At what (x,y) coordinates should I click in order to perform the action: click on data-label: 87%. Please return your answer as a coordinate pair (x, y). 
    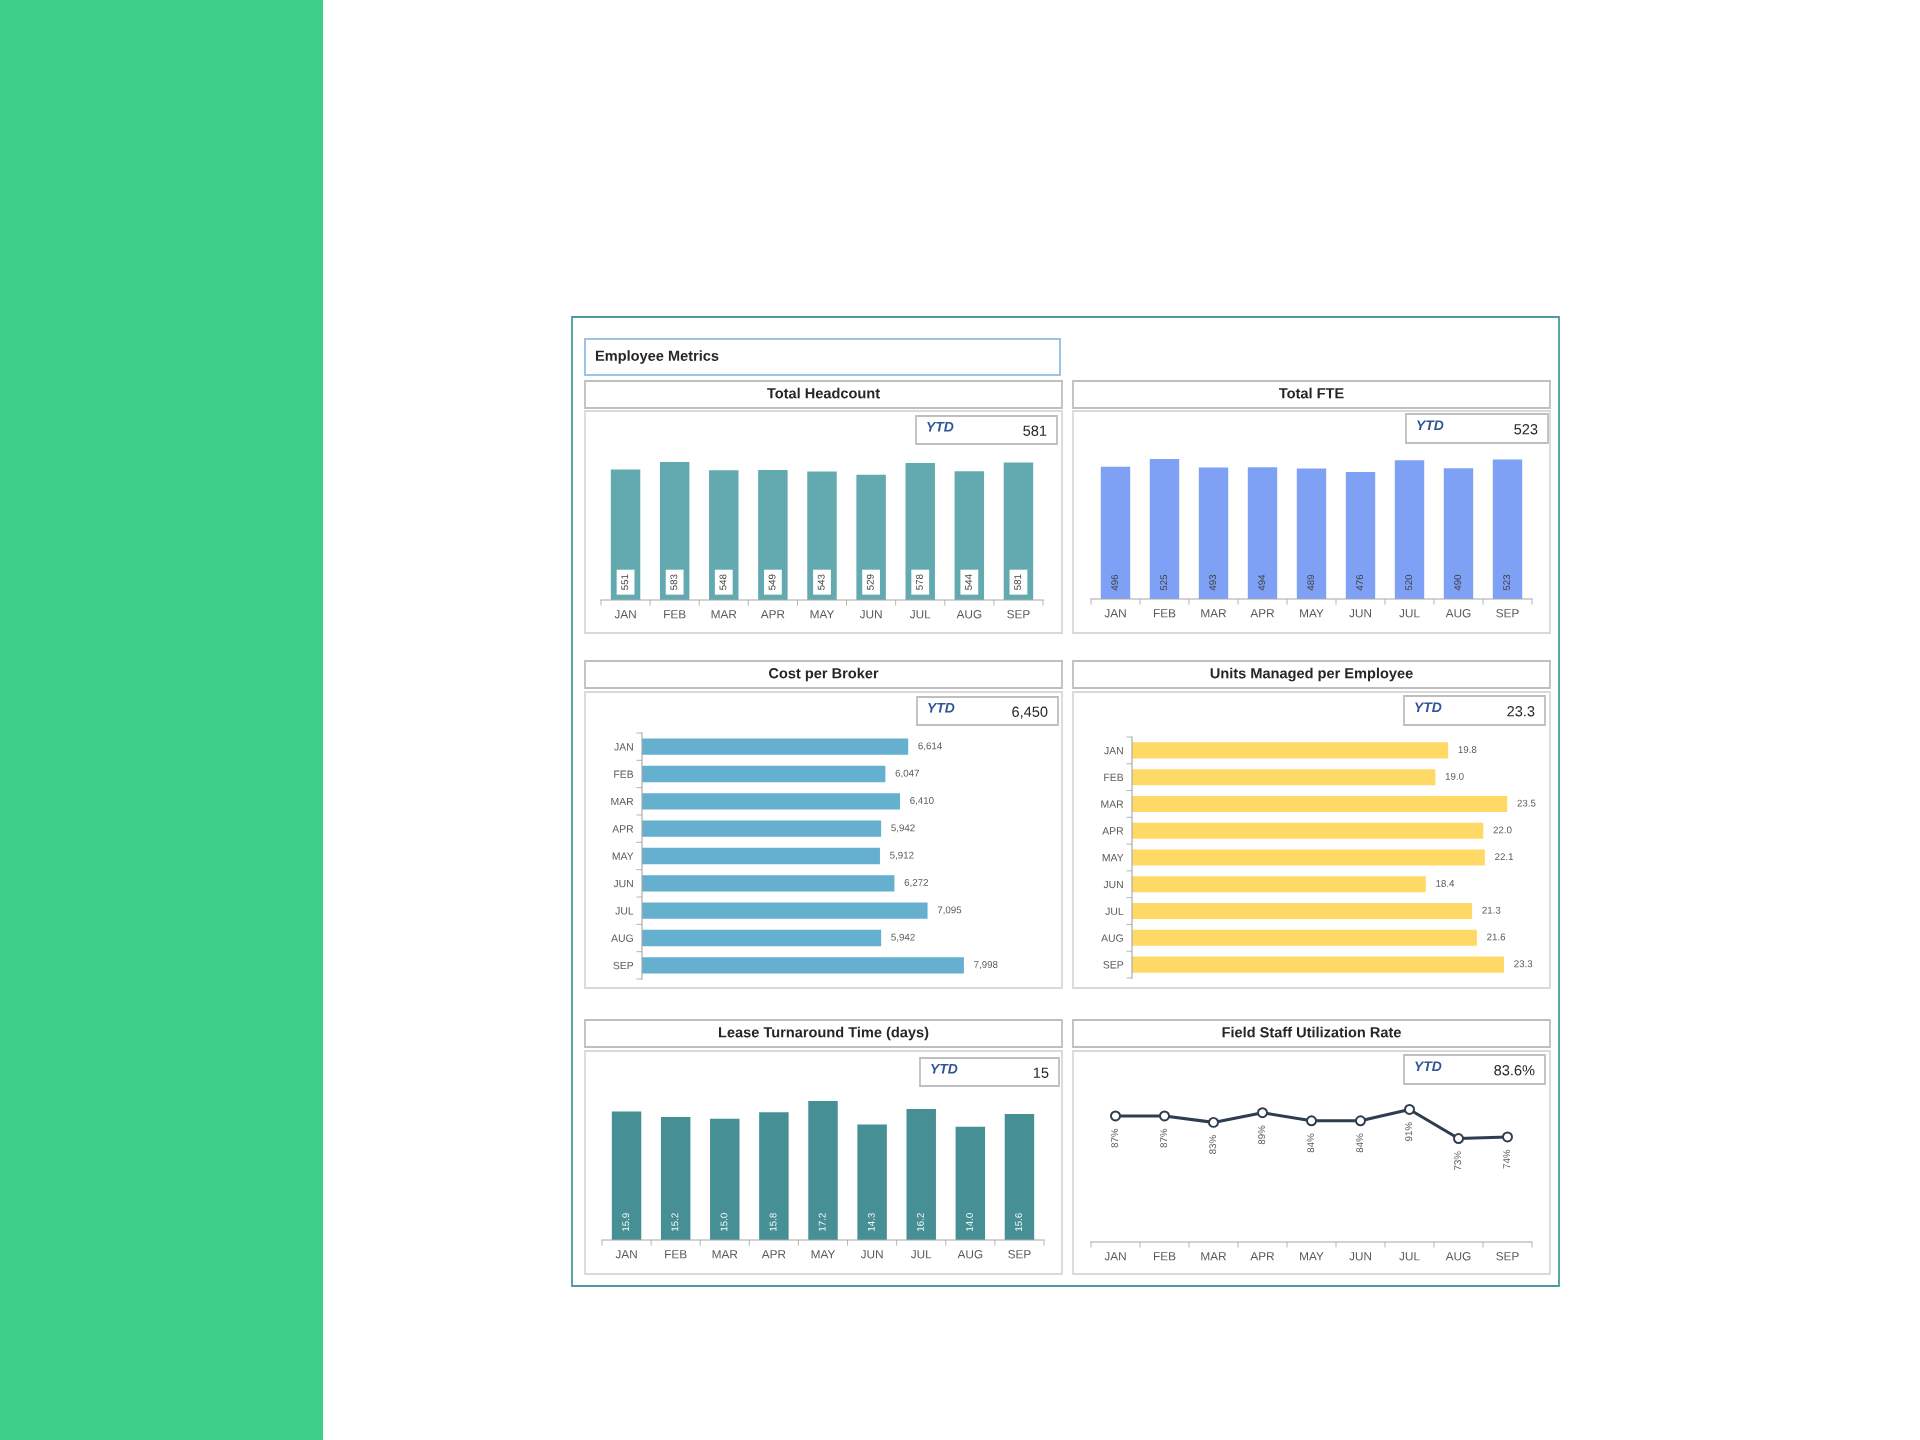
    Looking at the image, I should click on (1164, 1138).